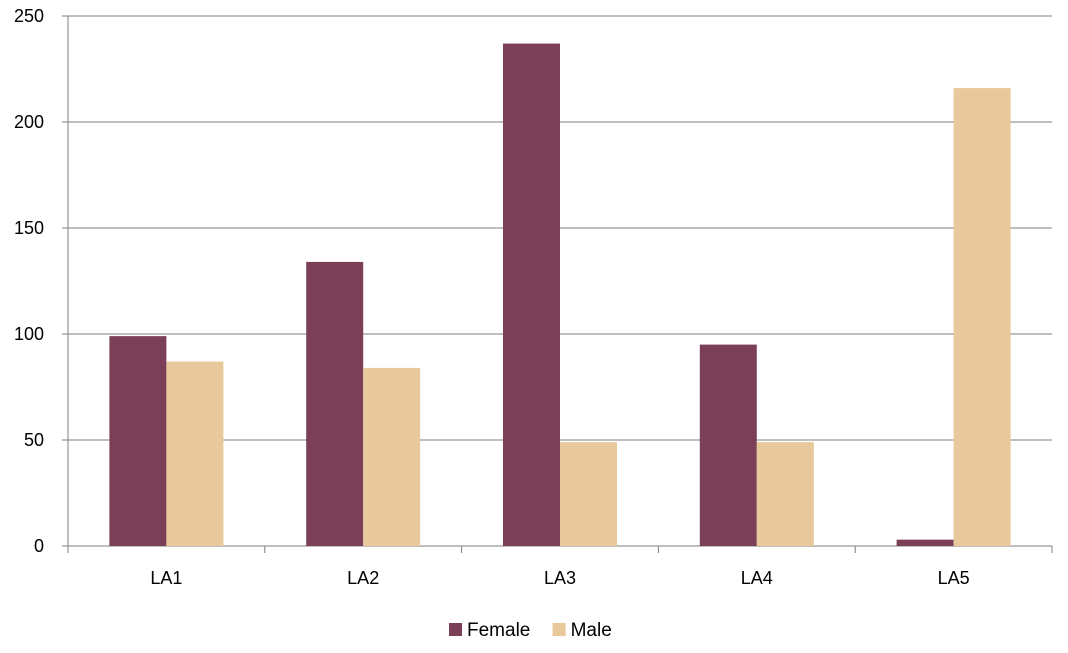 The height and width of the screenshot is (653, 1068). Describe the element at coordinates (728, 445) in the screenshot. I see `bar-female-la4` at that location.